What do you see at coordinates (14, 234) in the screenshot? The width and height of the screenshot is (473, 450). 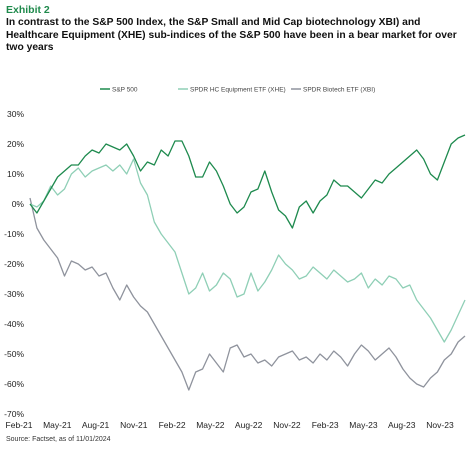 I see `y-tick-label: -10%` at bounding box center [14, 234].